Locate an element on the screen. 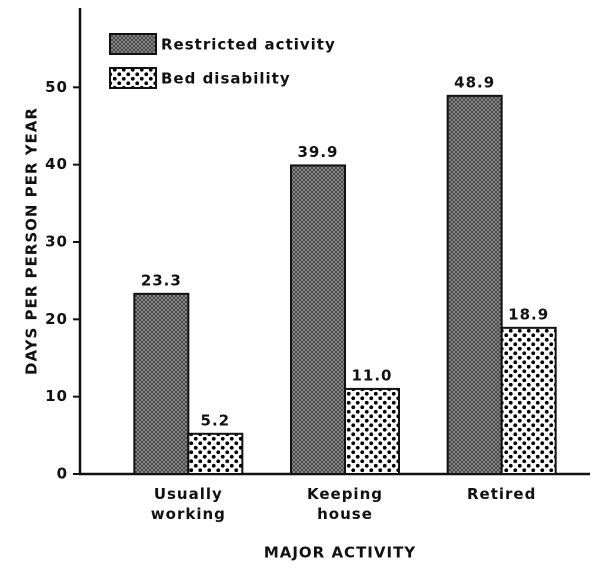 Image resolution: width=597 pixels, height=579 pixels. x-tick-label: Retired is located at coordinates (501, 494).